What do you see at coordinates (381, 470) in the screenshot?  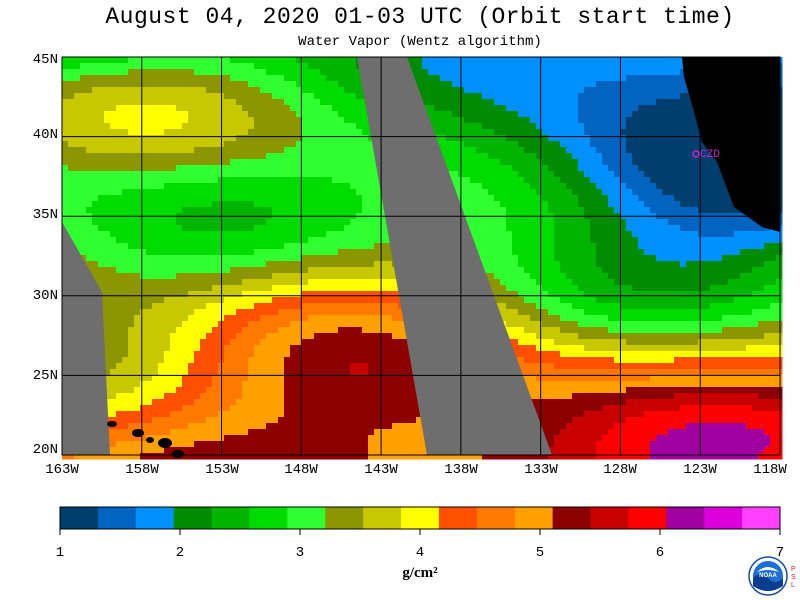 I see `lon-label-143w: 143W` at bounding box center [381, 470].